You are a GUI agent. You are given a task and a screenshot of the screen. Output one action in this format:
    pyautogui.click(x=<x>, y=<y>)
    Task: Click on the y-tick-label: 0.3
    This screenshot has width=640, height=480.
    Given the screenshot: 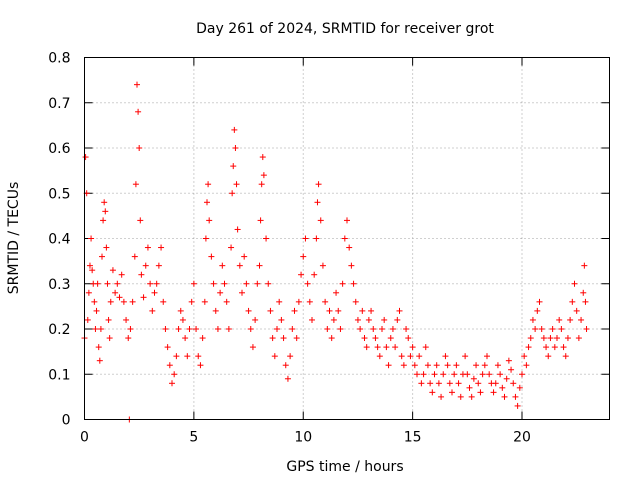 What is the action you would take?
    pyautogui.click(x=59, y=285)
    